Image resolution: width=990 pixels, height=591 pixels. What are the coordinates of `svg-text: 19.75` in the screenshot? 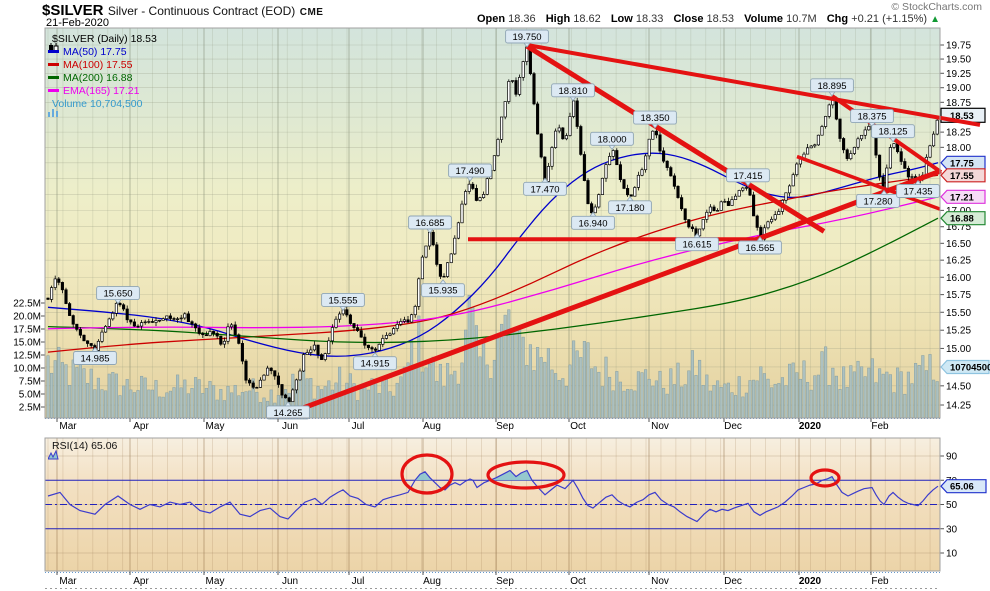 It's located at (958, 46).